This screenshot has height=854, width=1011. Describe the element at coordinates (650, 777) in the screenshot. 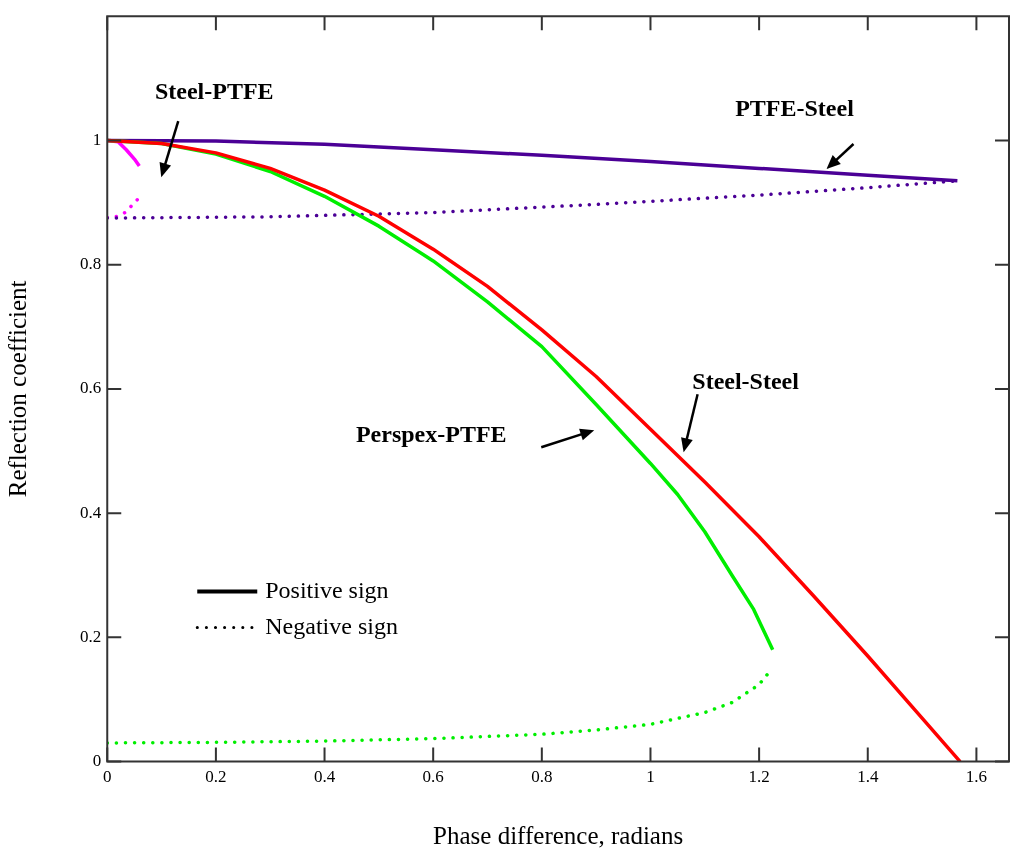

I see `x-tick-label: 1` at that location.